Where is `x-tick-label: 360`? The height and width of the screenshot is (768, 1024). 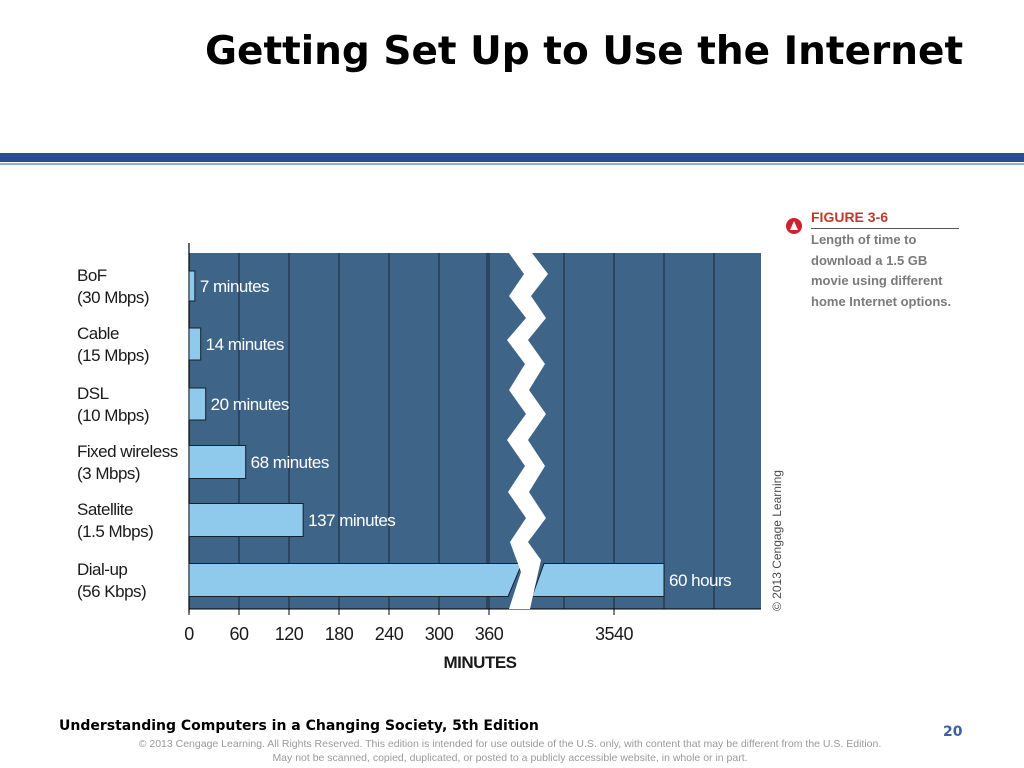 x-tick-label: 360 is located at coordinates (489, 634).